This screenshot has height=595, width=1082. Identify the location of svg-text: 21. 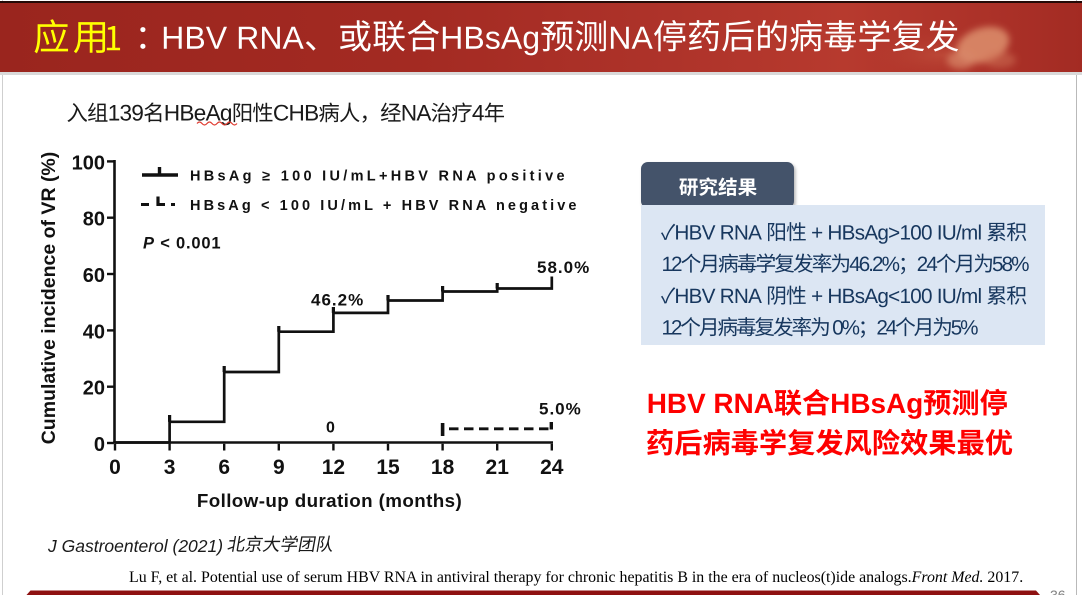
(498, 467).